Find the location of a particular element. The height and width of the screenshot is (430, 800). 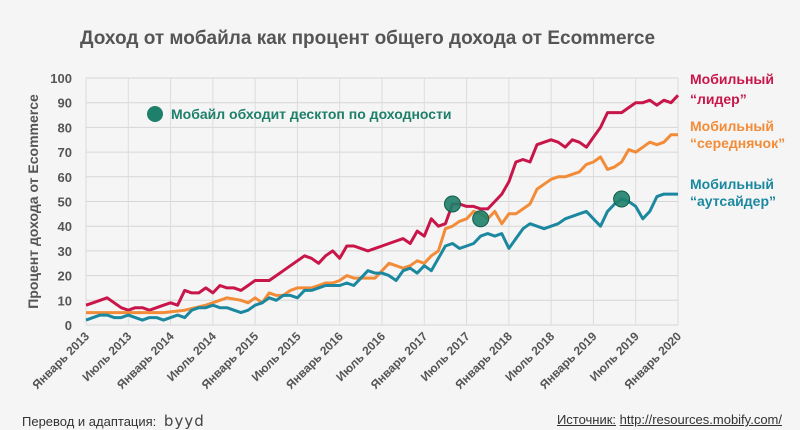

y-axis-label: Процент дохода от Ecommerce is located at coordinates (33, 201).